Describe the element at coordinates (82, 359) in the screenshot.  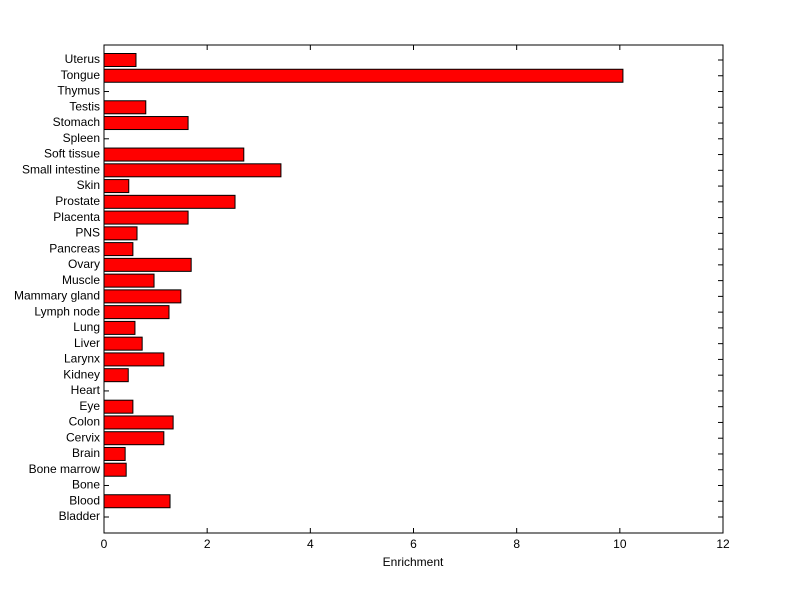
I see `y-tick-label: Larynx` at that location.